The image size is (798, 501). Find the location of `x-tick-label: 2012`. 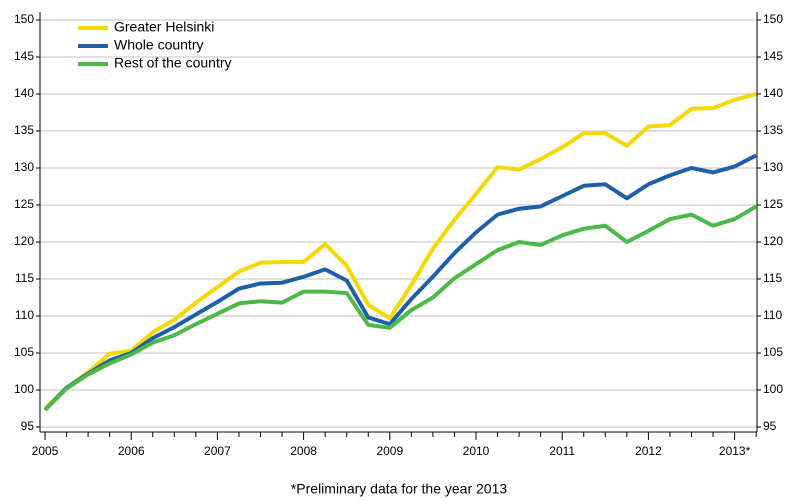

x-tick-label: 2012 is located at coordinates (648, 451).